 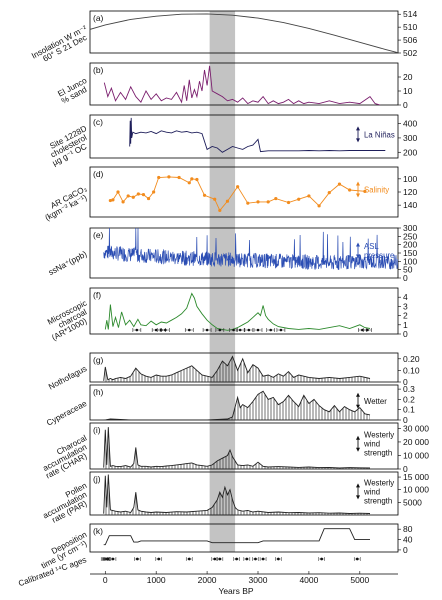 I want to click on x-tick-label: 1000, so click(x=156, y=580).